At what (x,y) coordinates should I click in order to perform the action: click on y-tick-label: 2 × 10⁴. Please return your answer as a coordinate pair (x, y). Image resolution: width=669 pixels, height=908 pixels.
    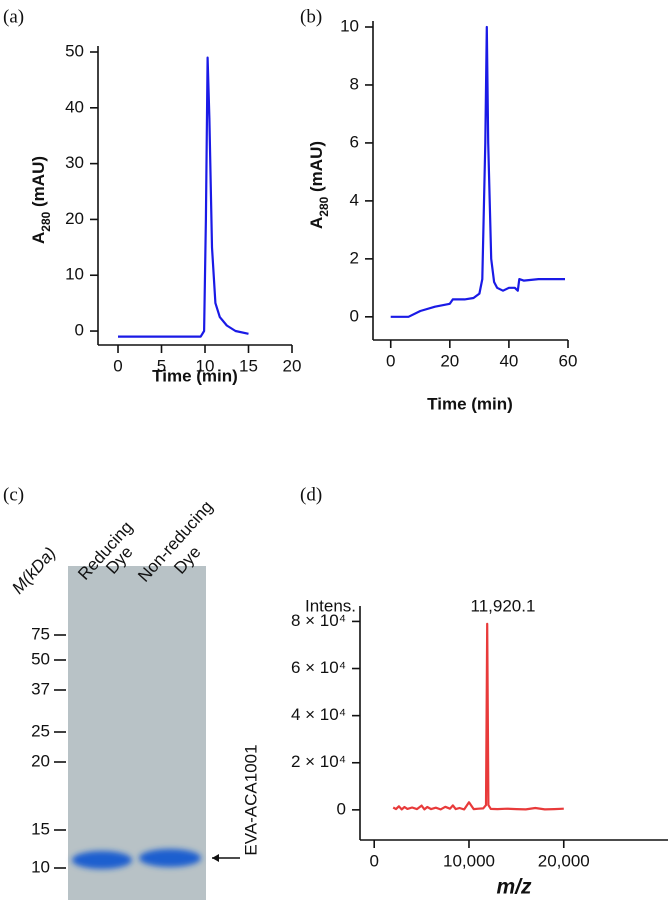
    Looking at the image, I should click on (318, 761).